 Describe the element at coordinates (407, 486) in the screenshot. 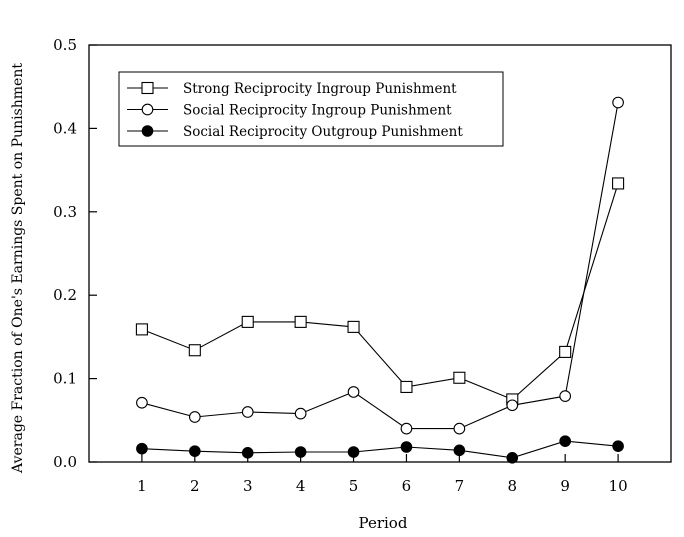

I see `x-tick-label: 6` at that location.